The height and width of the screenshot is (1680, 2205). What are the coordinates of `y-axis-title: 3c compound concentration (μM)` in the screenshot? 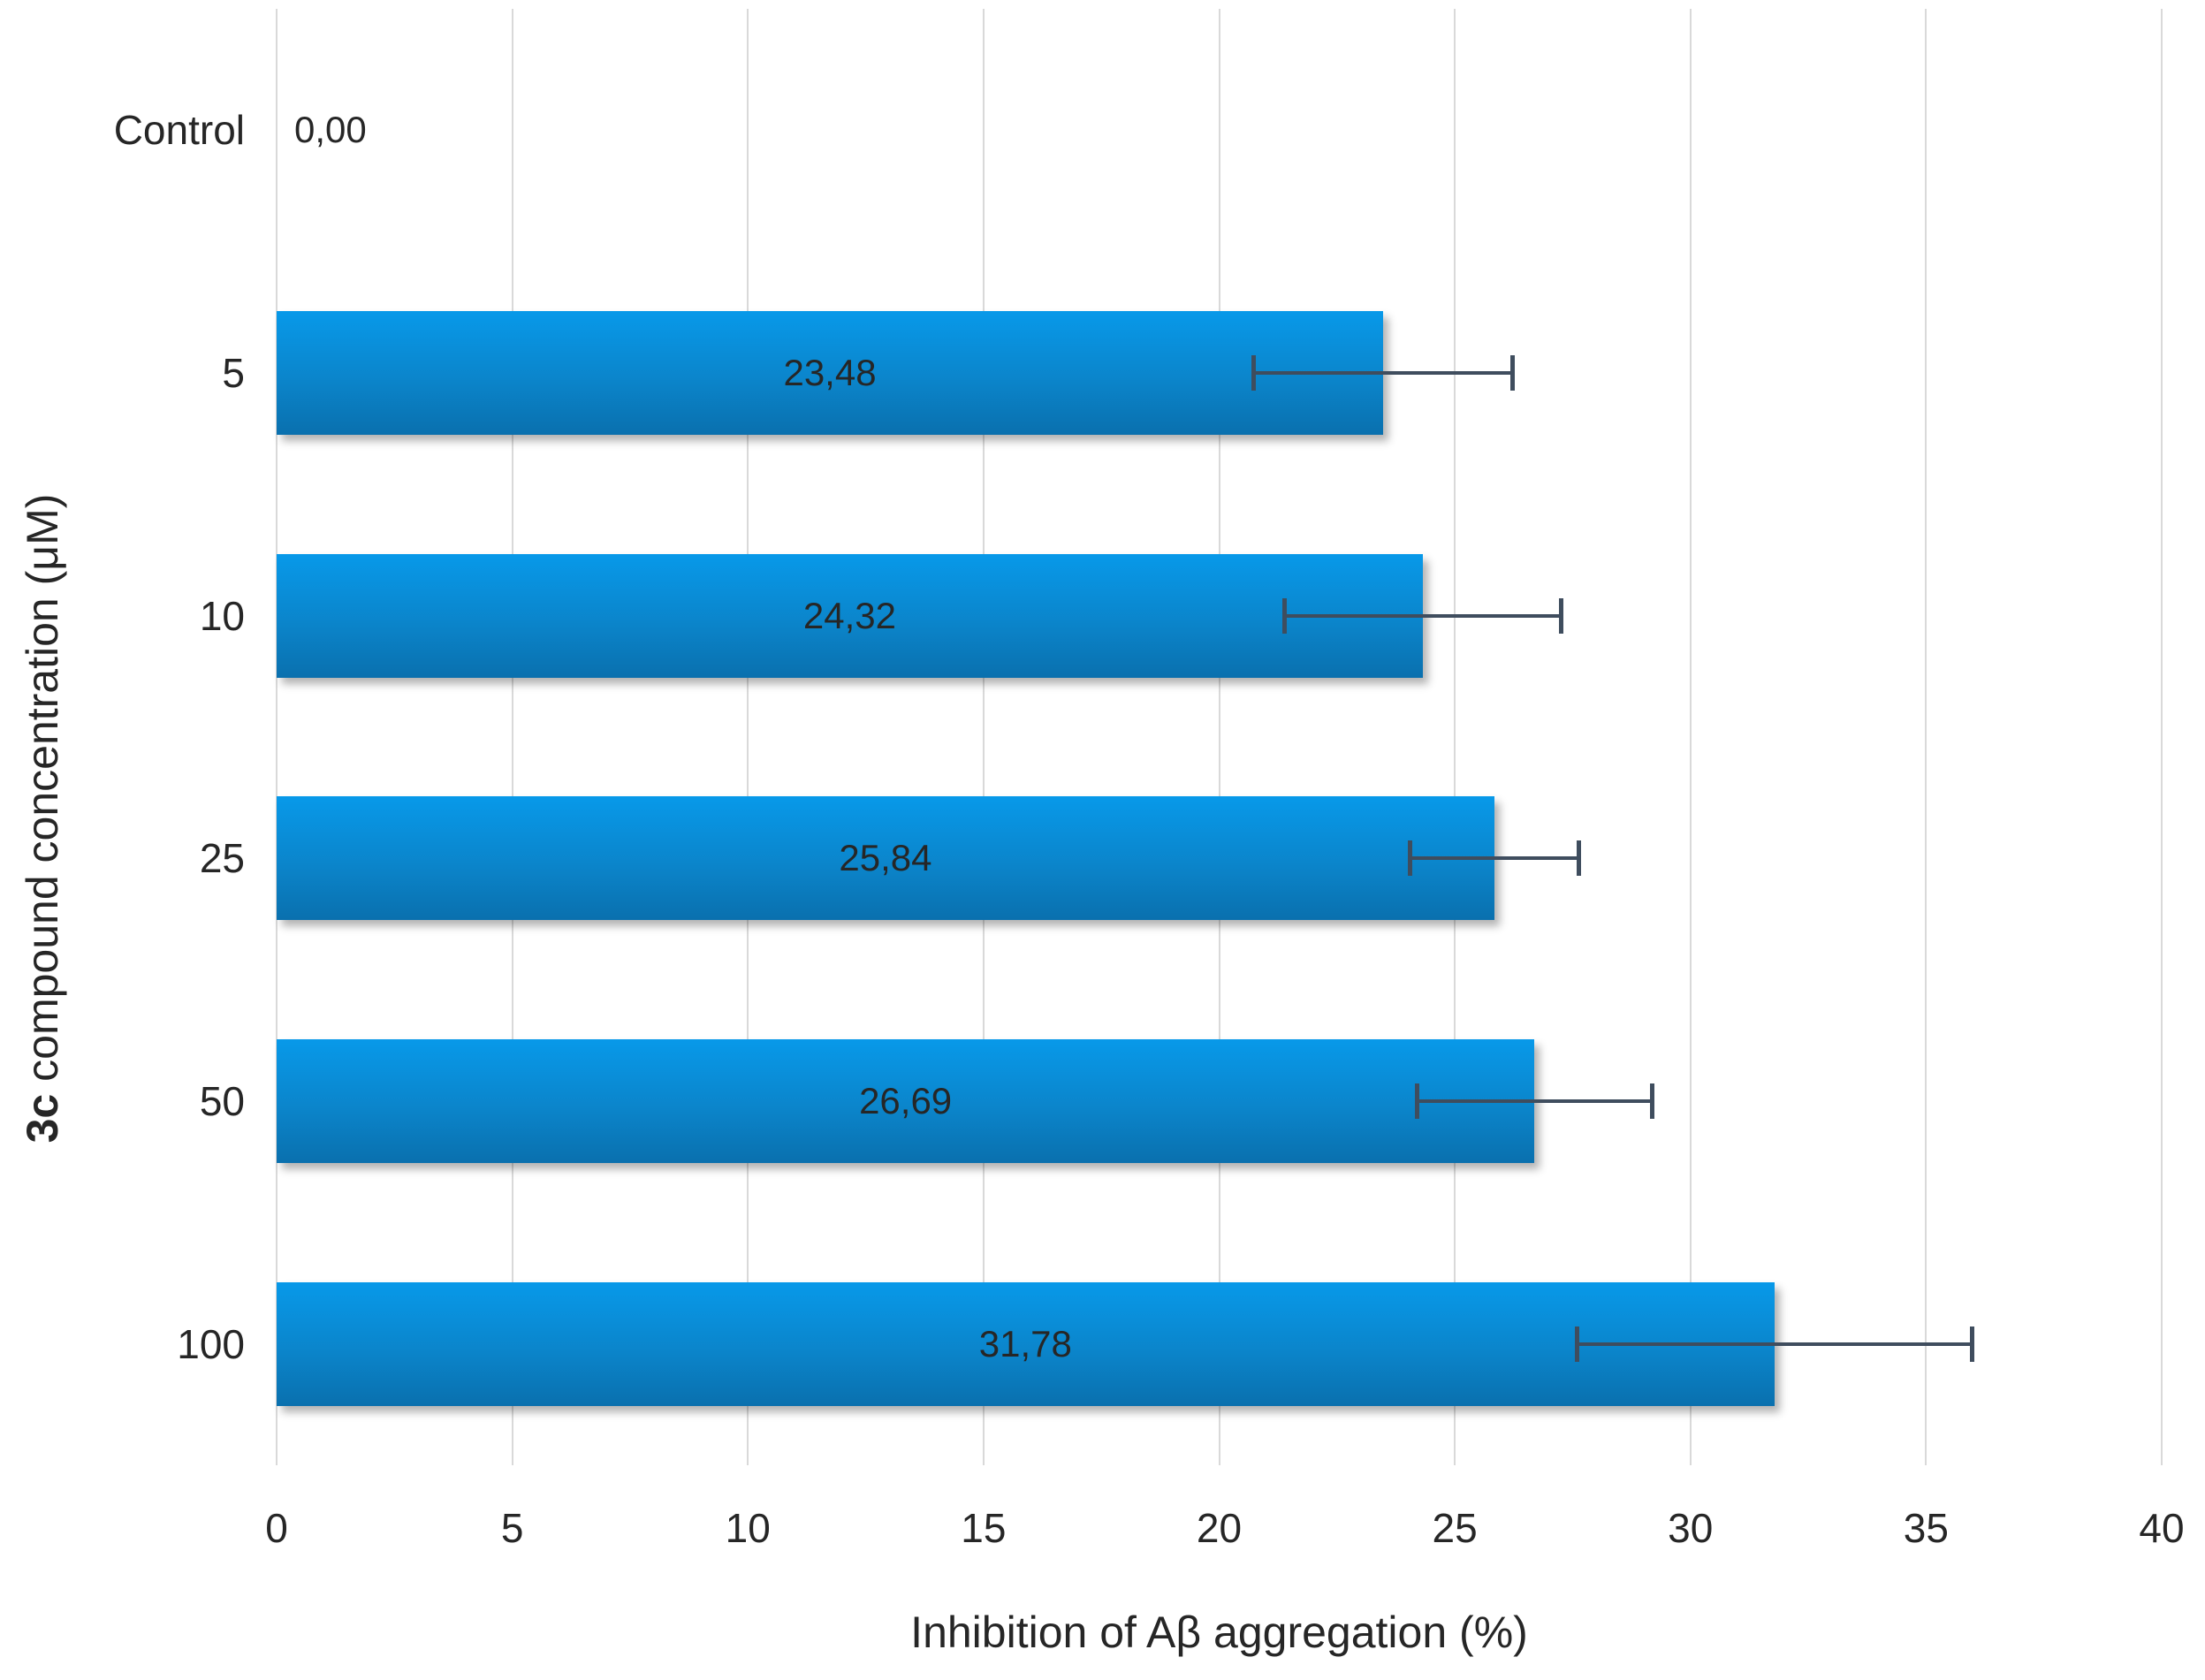 It's located at (42, 819).